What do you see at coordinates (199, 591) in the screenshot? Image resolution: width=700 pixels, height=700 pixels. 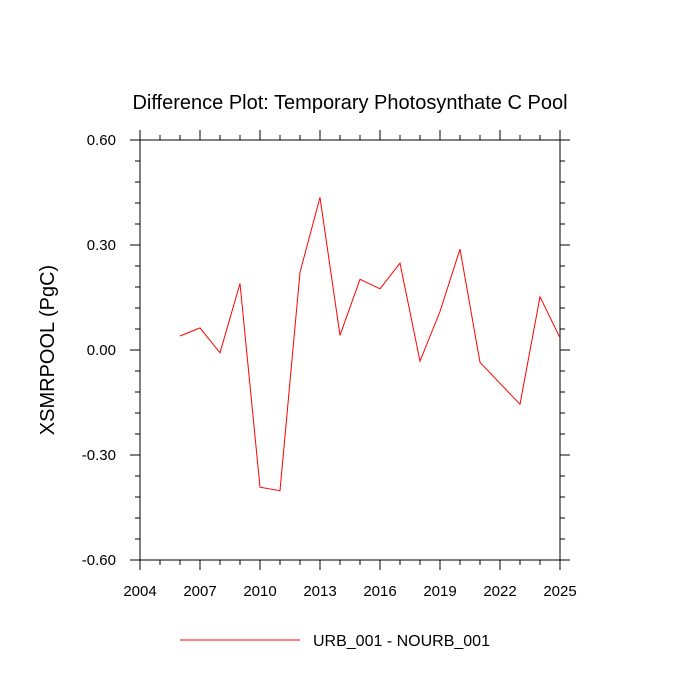 I see `x-tick-label: 2007` at bounding box center [199, 591].